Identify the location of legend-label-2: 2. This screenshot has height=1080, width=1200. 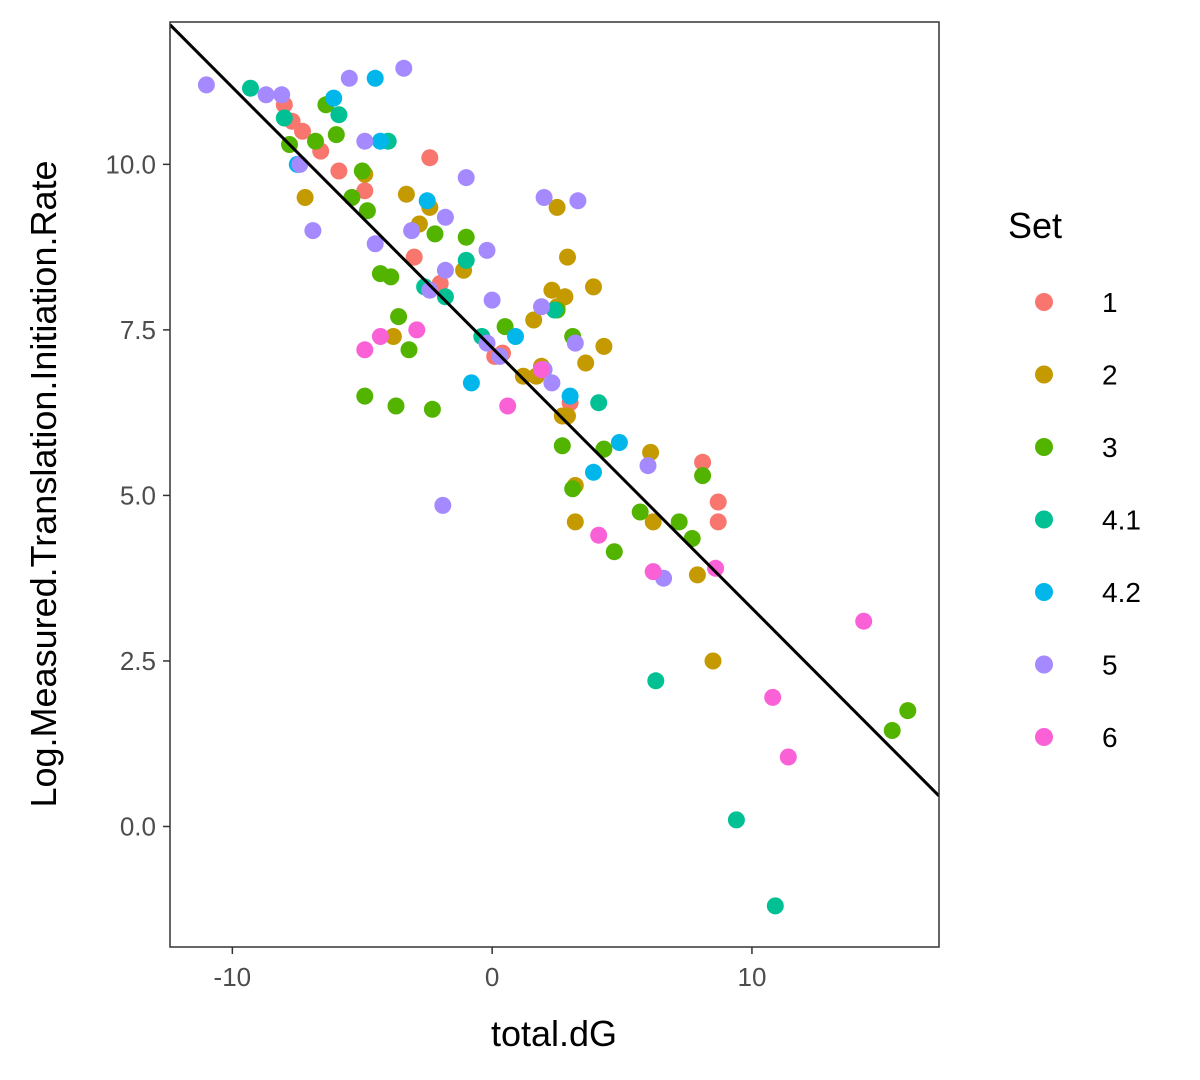
(1110, 375).